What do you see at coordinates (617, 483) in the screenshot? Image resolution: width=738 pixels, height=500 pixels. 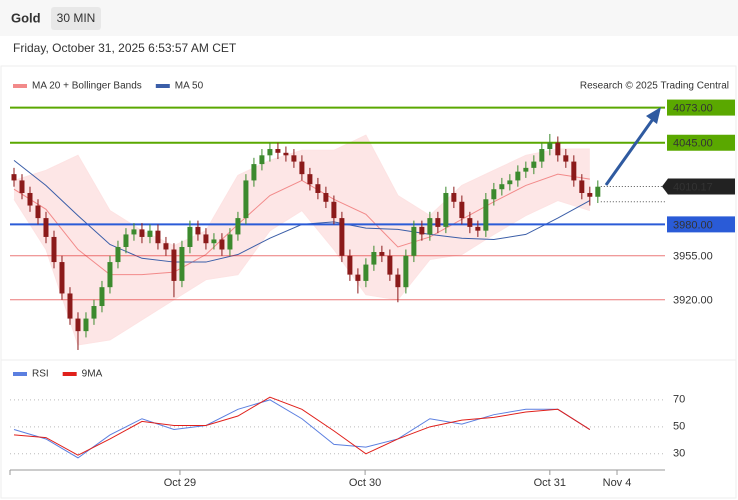 I see `x-tick-label: Nov 4` at bounding box center [617, 483].